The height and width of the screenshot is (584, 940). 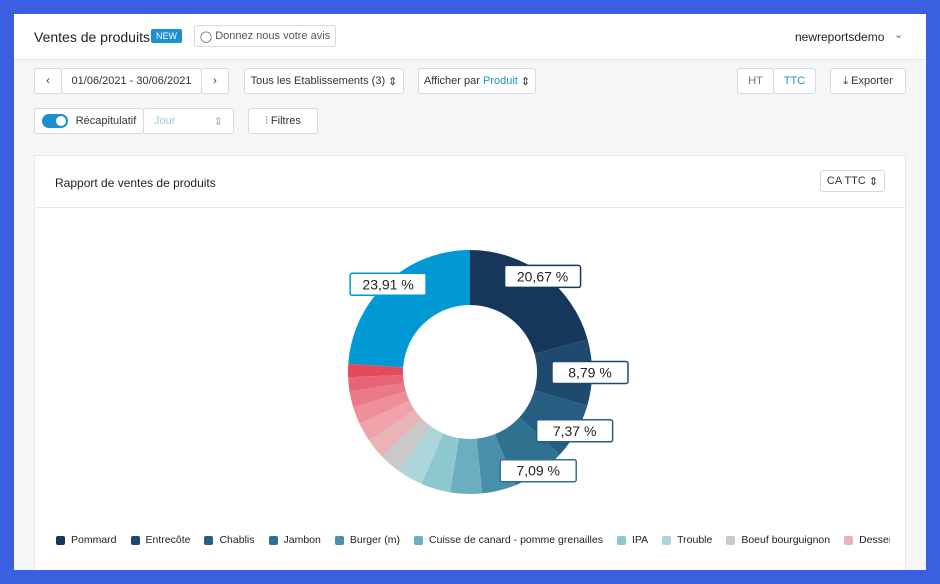 I want to click on value-label: 8,79 %, so click(x=590, y=372).